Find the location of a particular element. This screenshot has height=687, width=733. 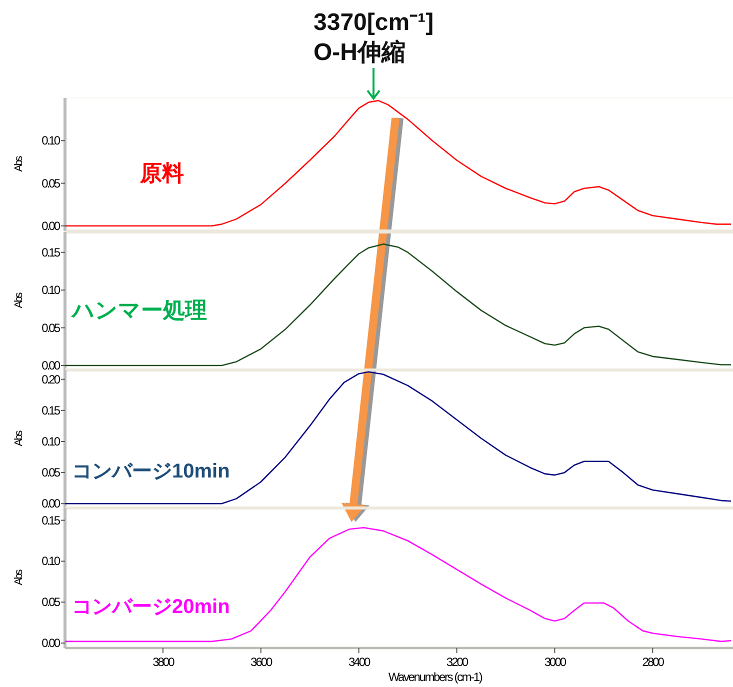

series-label: ハンマー処理 is located at coordinates (138, 310).